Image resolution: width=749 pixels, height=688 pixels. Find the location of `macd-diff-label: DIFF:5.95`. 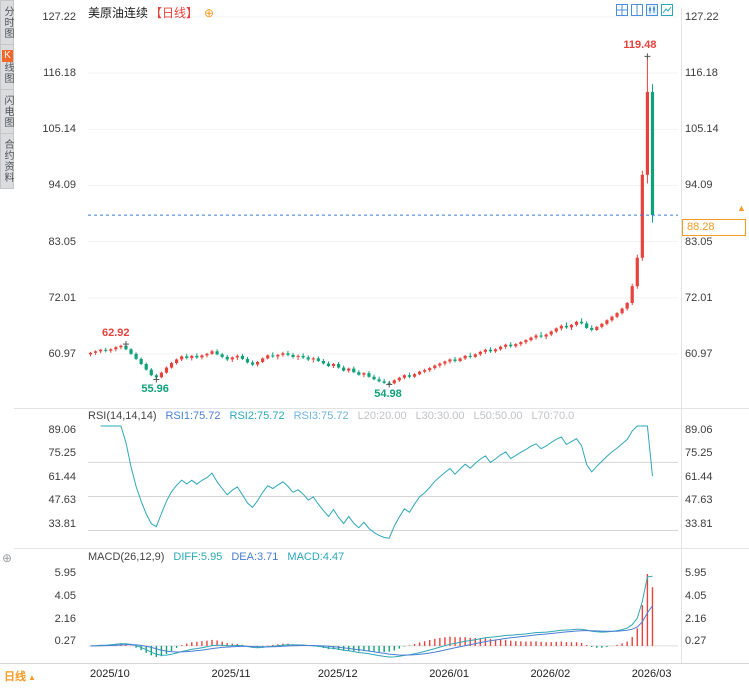

macd-diff-label: DIFF:5.95 is located at coordinates (198, 557).